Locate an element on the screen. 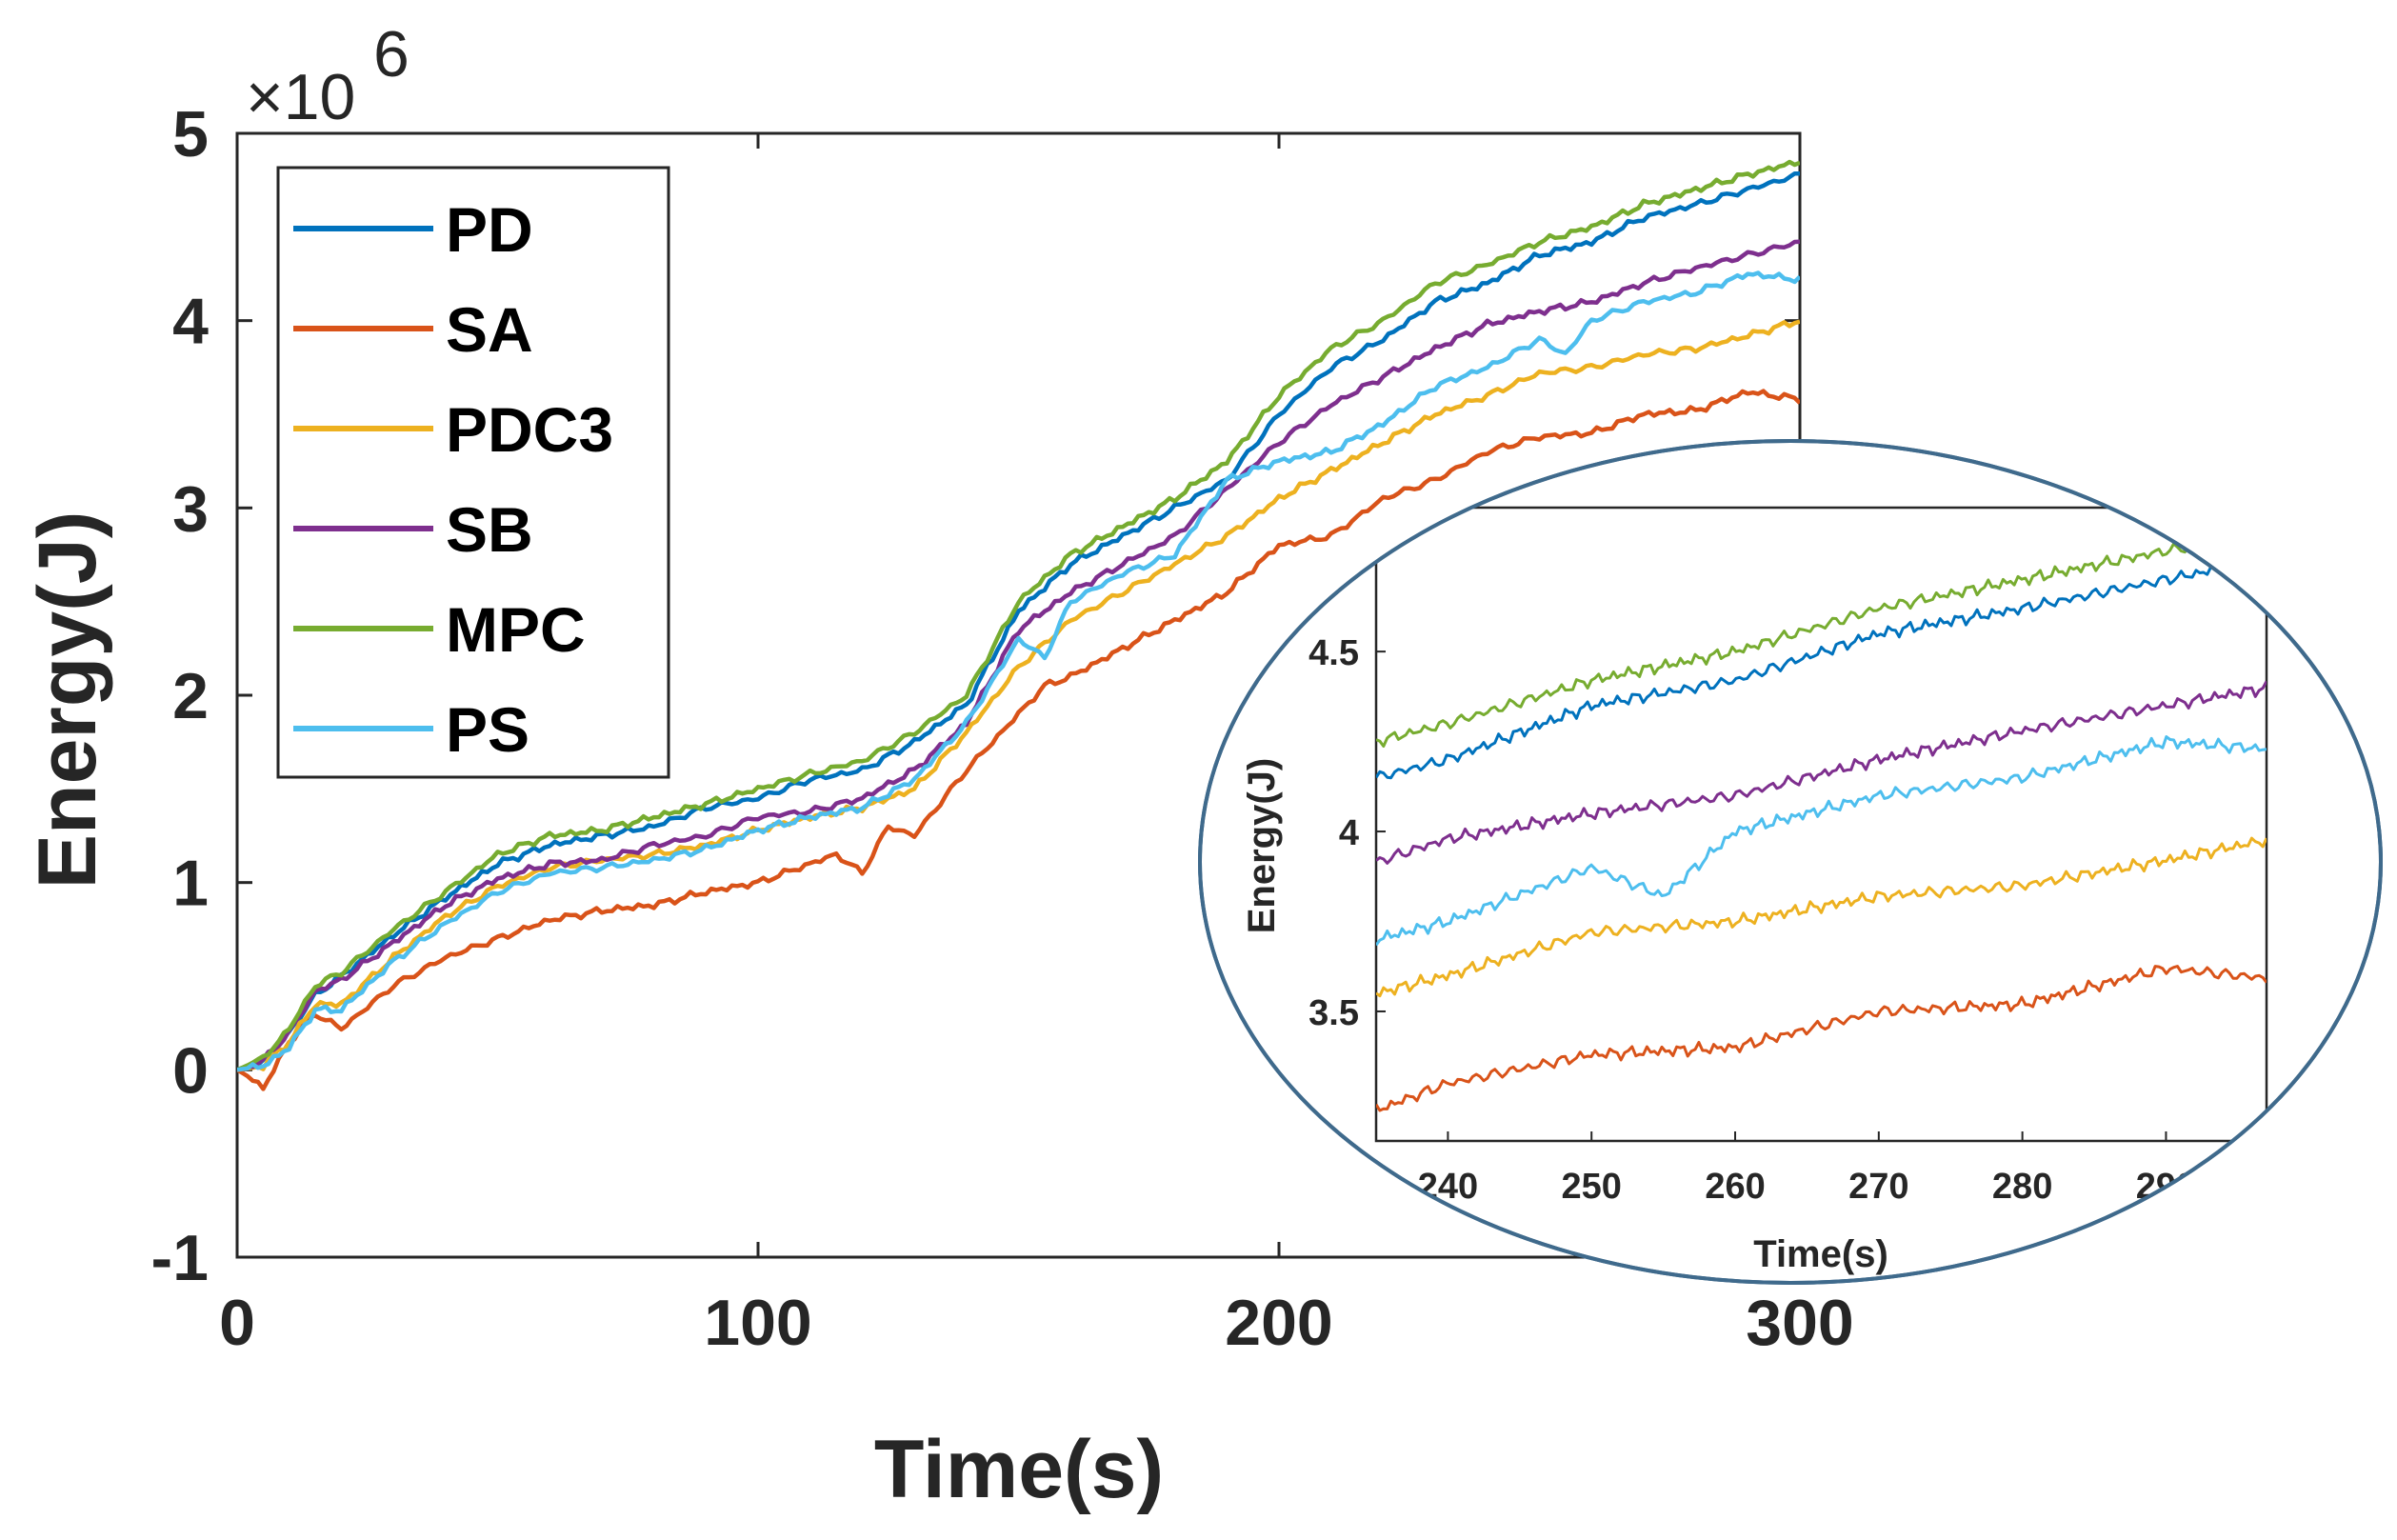 The width and height of the screenshot is (2397, 1540). inset-series-line-sb is located at coordinates (1821, 772).